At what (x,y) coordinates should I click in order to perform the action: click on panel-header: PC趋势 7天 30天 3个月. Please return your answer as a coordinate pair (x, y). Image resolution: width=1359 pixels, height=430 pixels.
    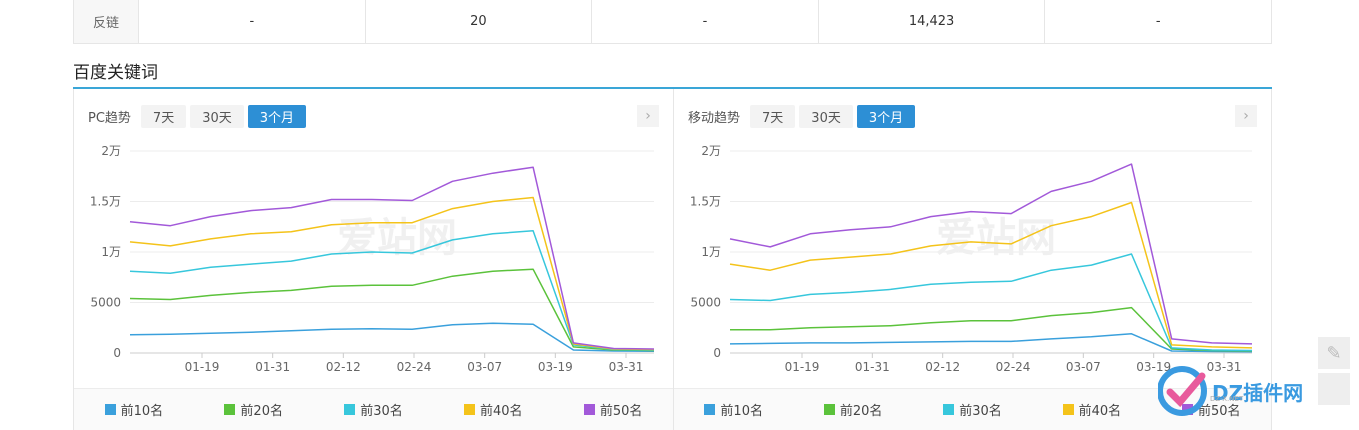
    Looking at the image, I should click on (197, 116).